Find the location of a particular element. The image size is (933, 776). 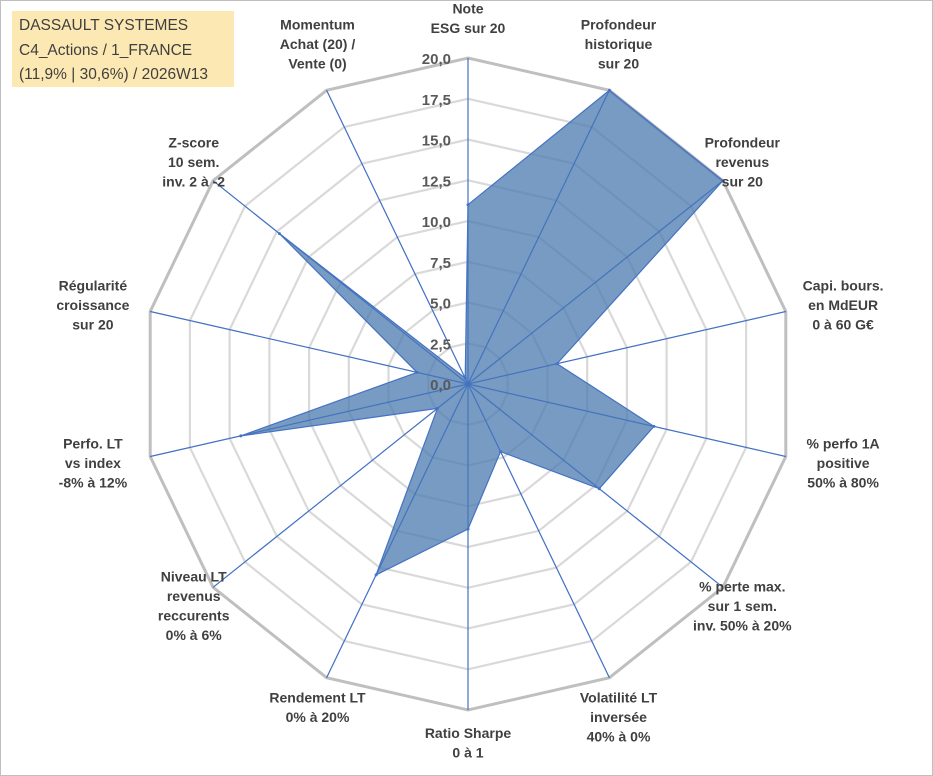

axis-label-line: ESG sur 20 is located at coordinates (468, 28).